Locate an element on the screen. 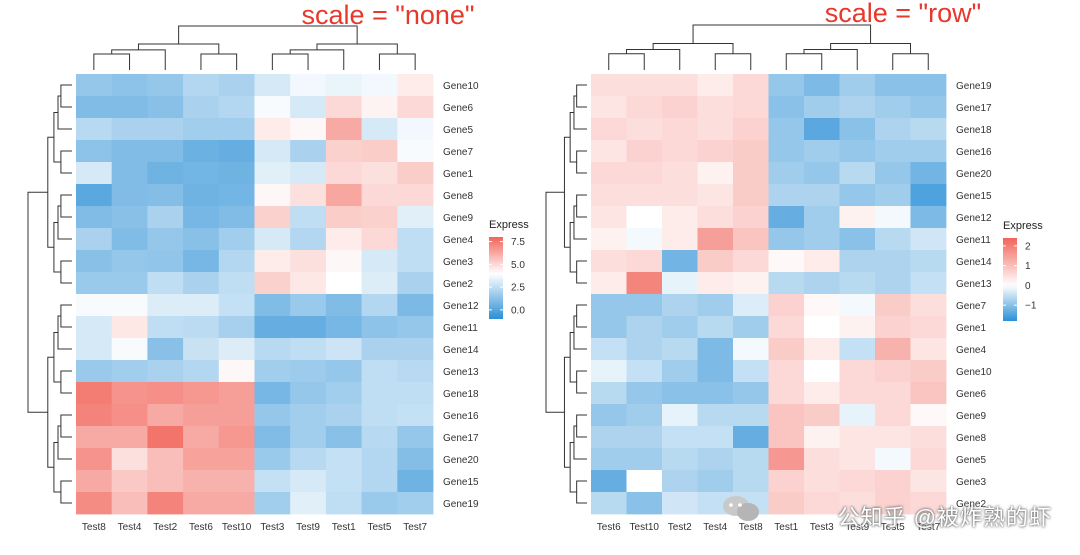 Image resolution: width=1080 pixels, height=555 pixels. heatmap-cell-gene7-test8 is located at coordinates (751, 305).